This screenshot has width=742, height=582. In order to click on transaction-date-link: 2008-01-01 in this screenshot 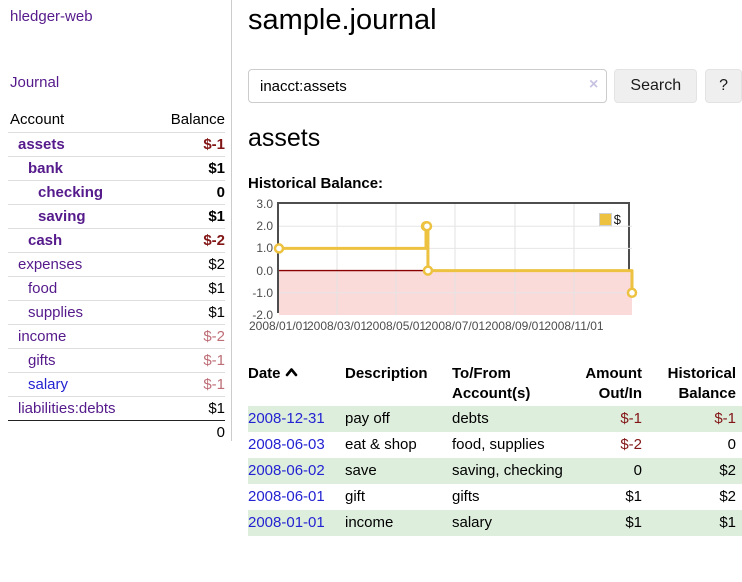, I will do `click(286, 522)`.